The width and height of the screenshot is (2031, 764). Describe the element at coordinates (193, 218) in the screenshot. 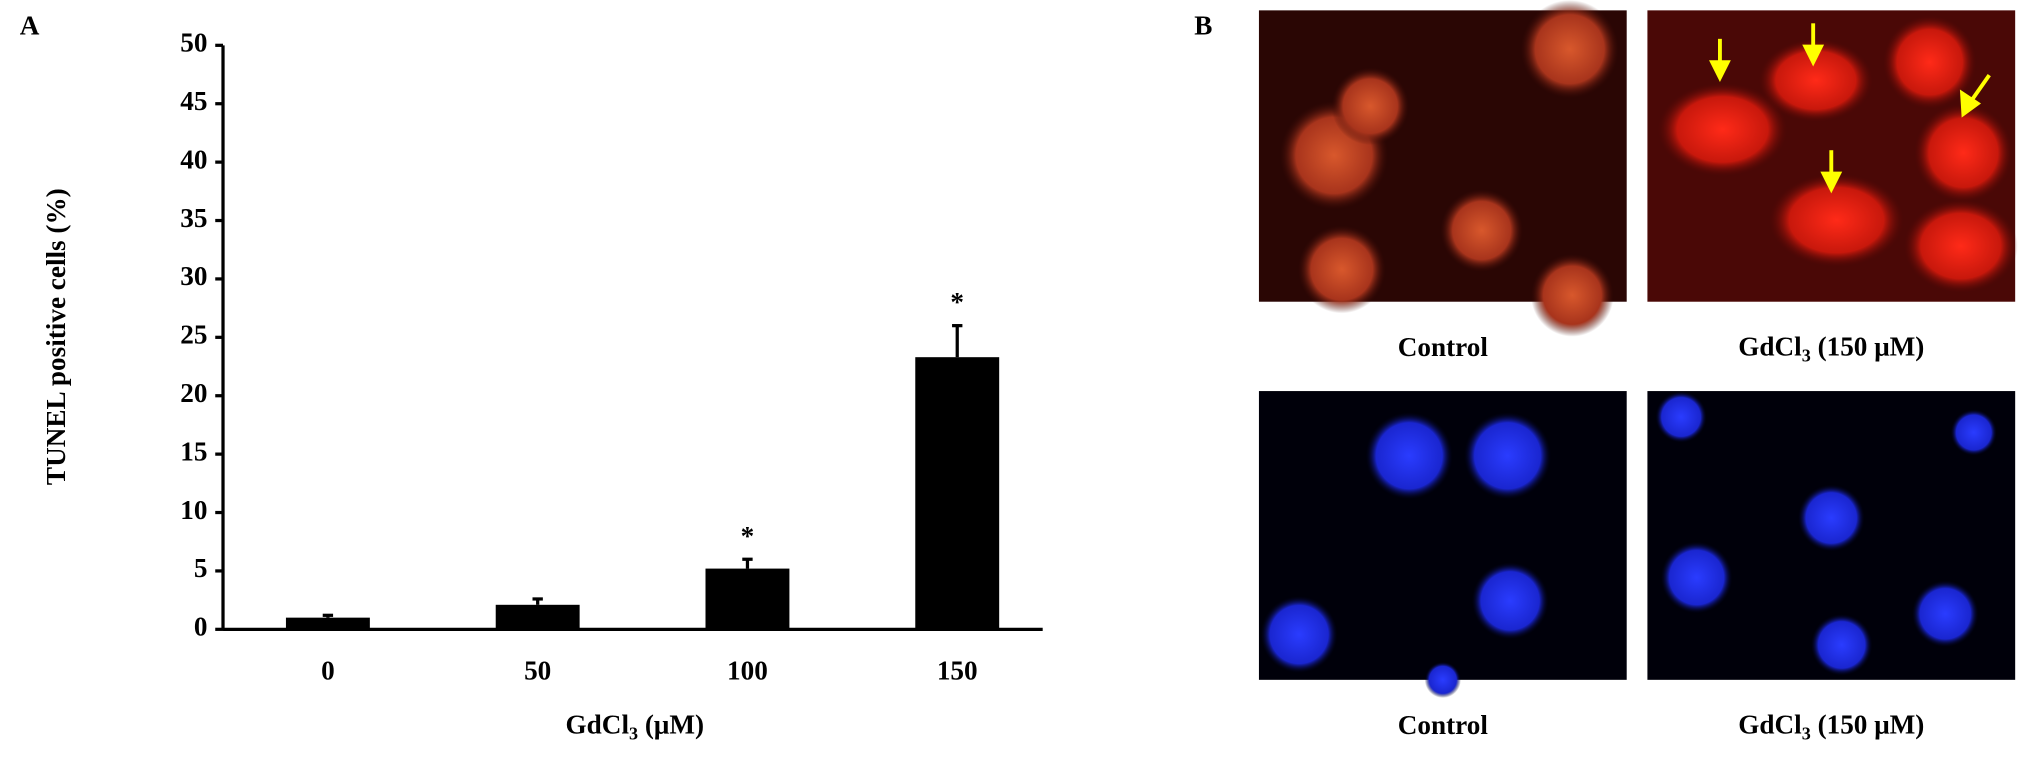

I see `y-tick-label: 35` at that location.